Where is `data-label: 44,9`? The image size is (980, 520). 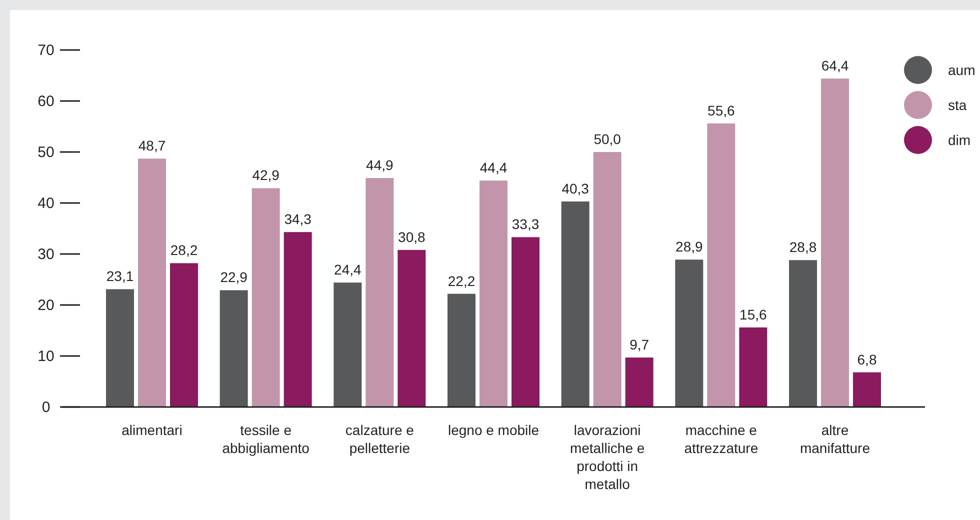 data-label: 44,9 is located at coordinates (380, 165).